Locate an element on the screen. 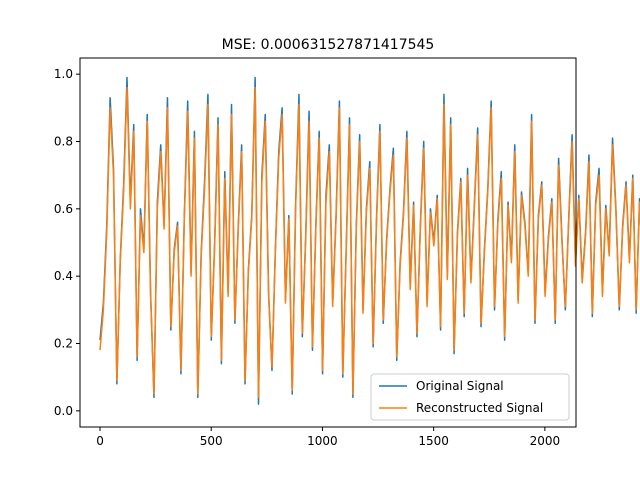 This screenshot has height=480, width=640. y-axis: 0.0 0.2 0.4 0.6 0.8 1.0 is located at coordinates (67, 242).